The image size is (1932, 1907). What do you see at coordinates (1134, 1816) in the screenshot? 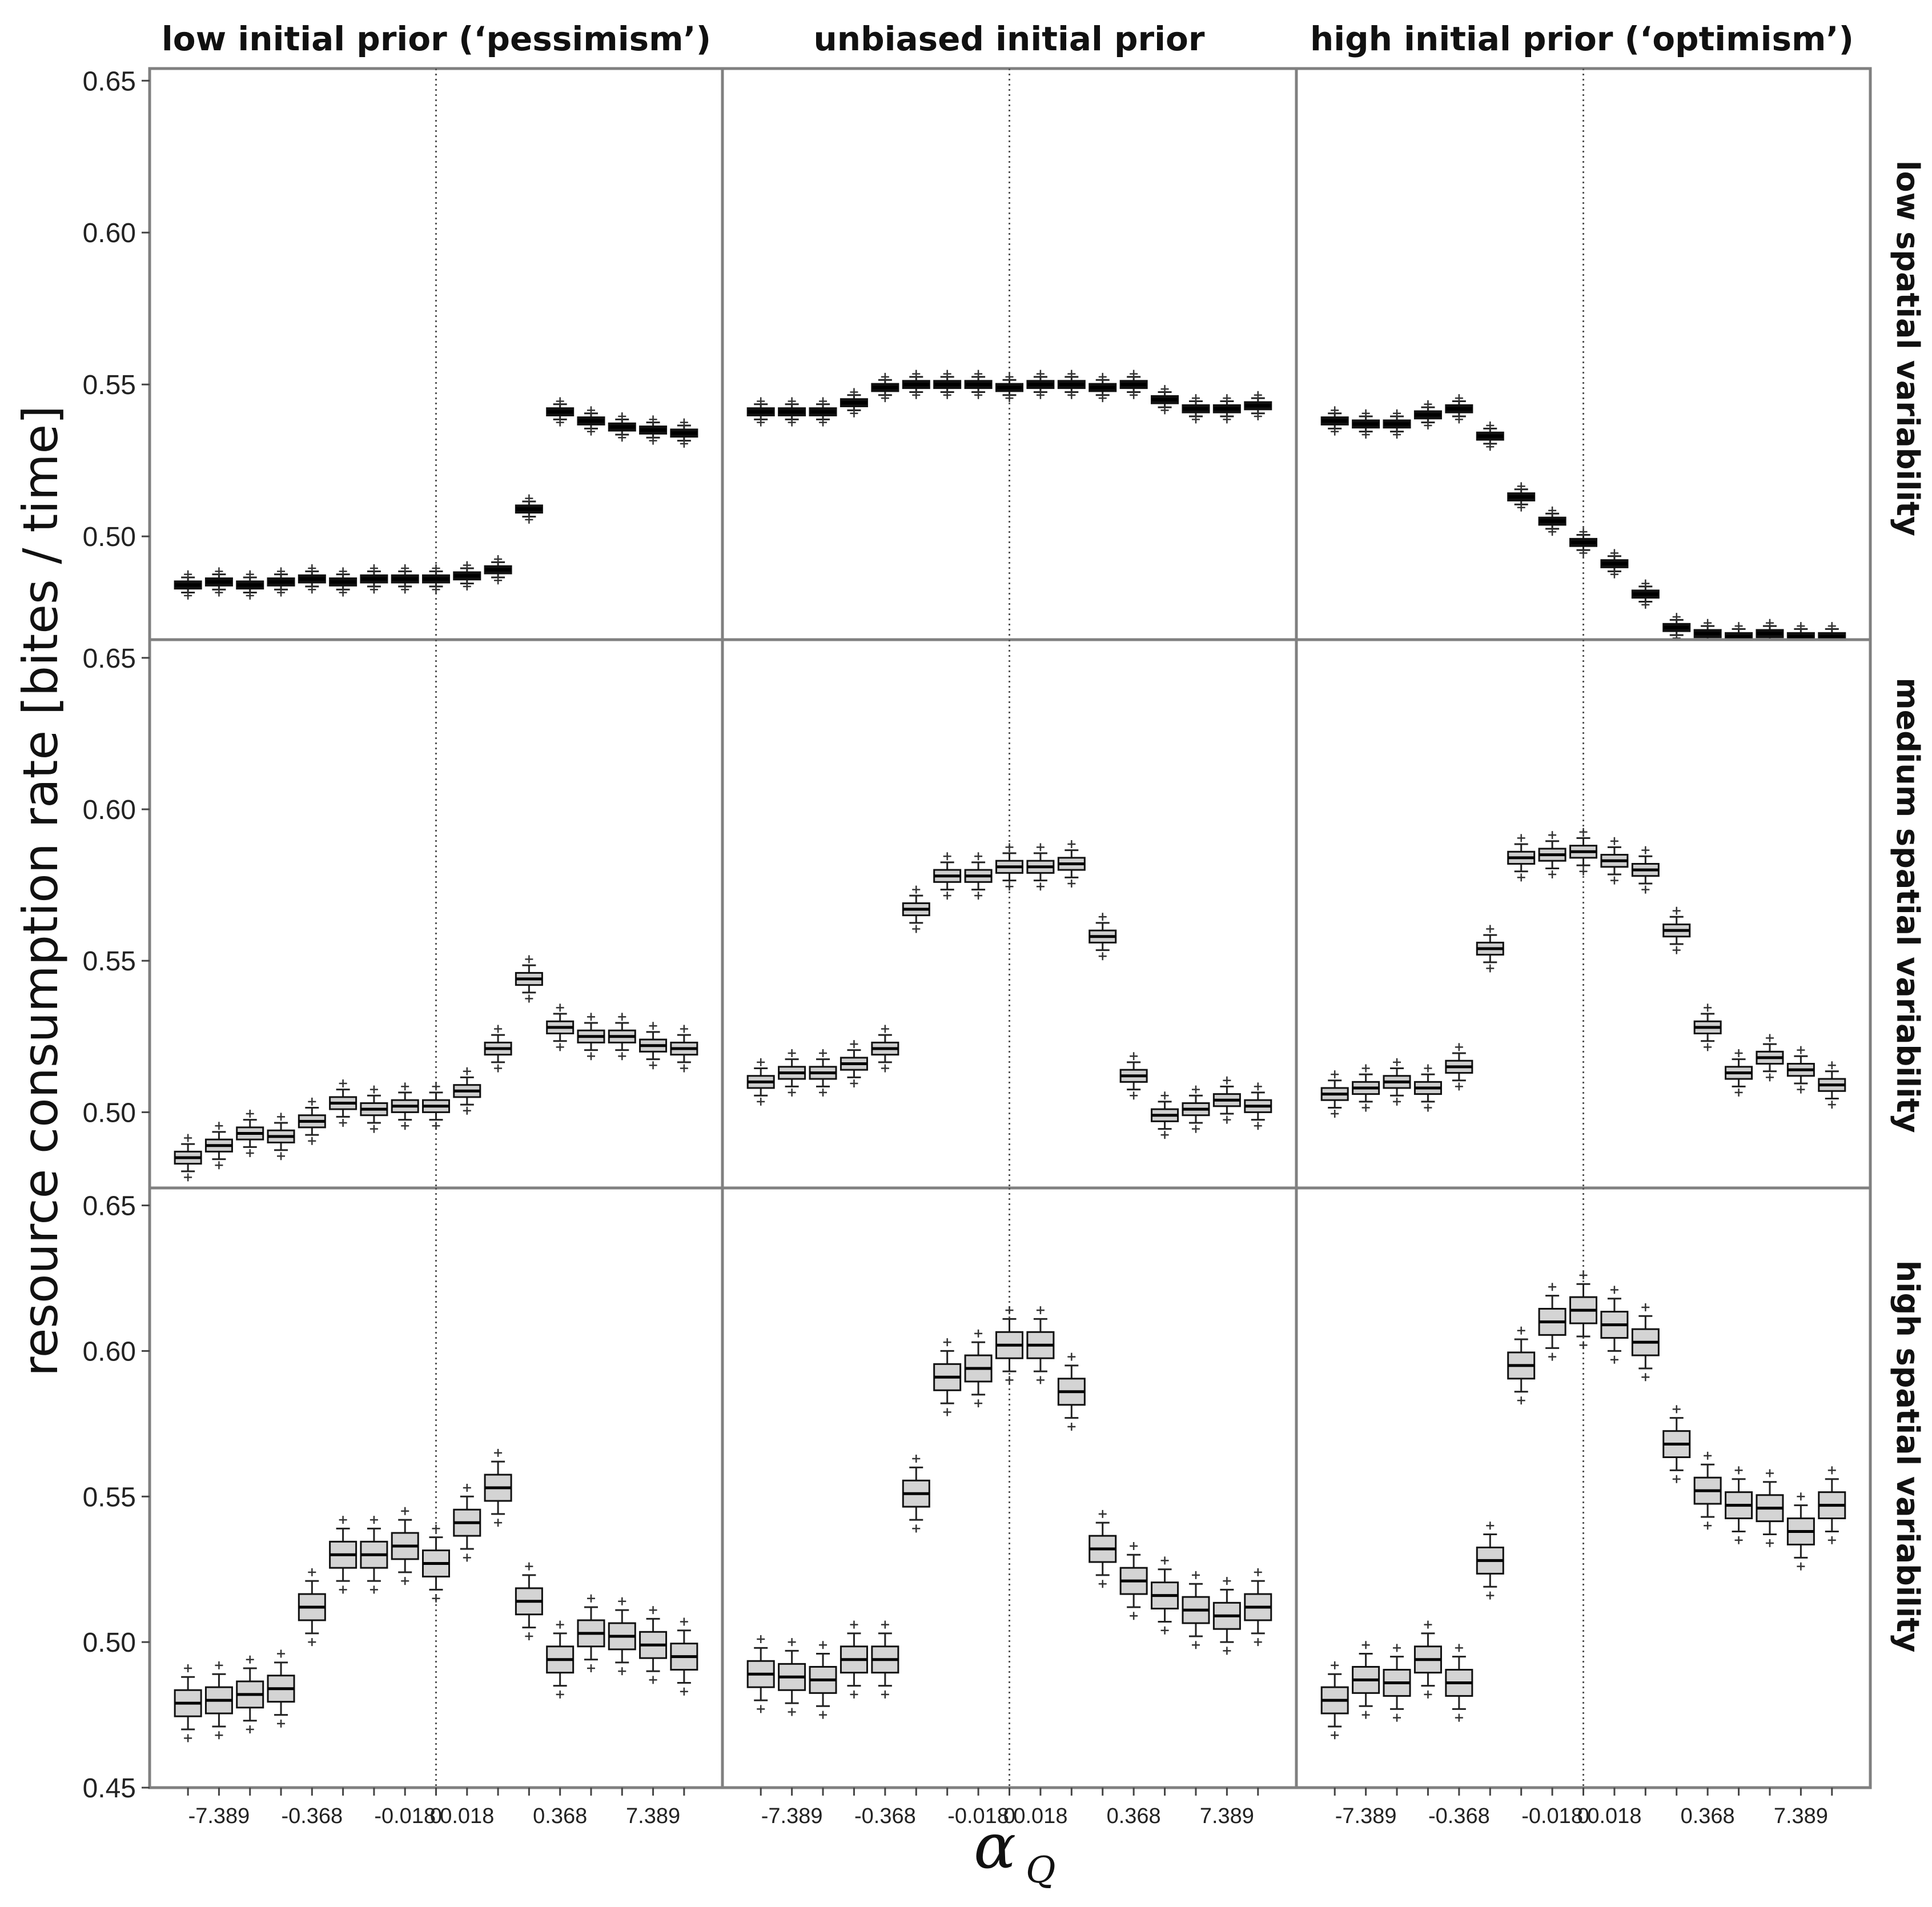
I see `x-tick-label: 0.368` at bounding box center [1134, 1816].